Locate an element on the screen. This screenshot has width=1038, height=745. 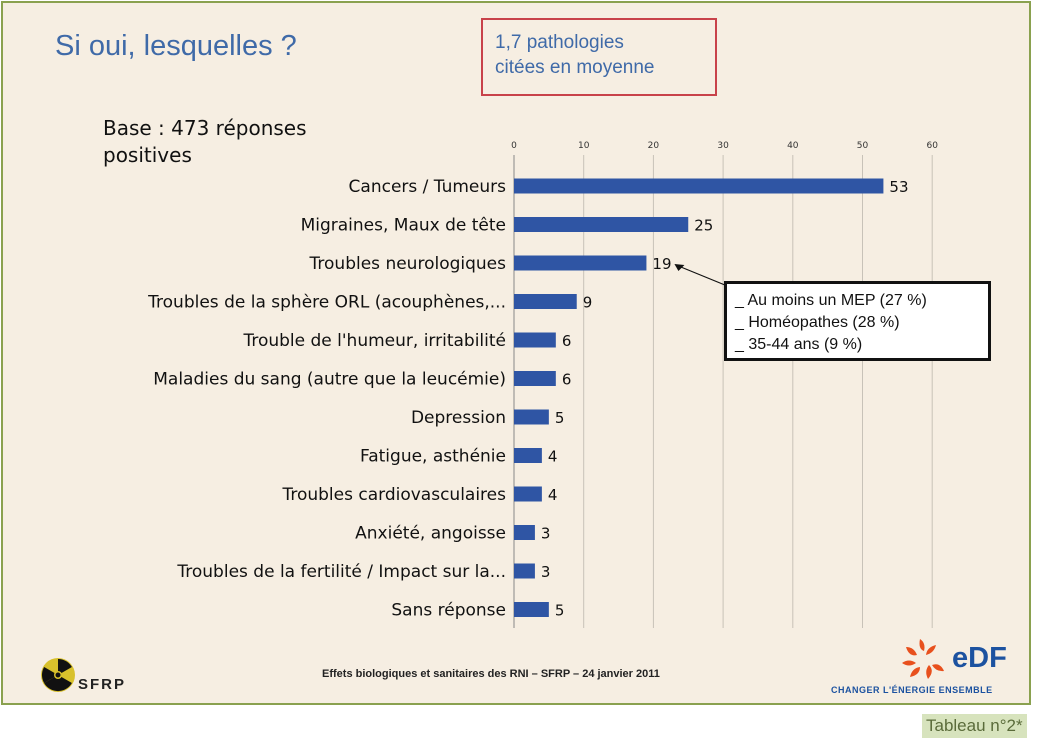
table-caption: Tableau n°2* is located at coordinates (974, 726).